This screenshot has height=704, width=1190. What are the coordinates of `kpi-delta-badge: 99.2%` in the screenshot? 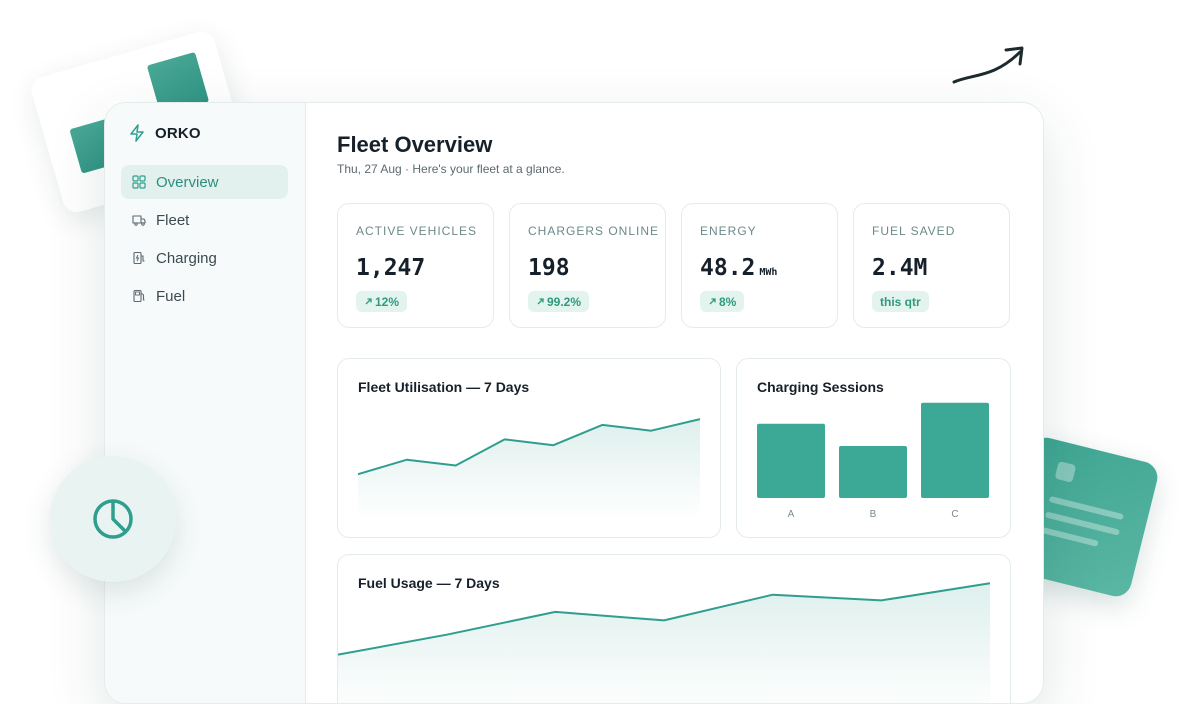 It's located at (559, 301).